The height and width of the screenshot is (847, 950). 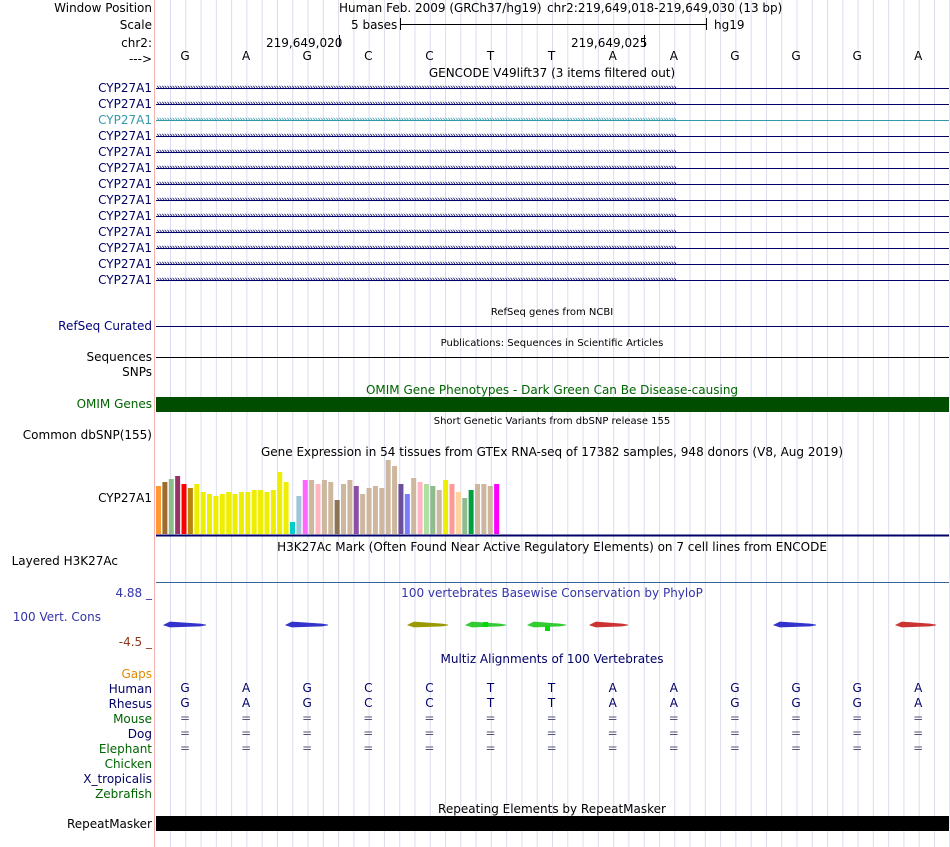 I want to click on rmsk-label: RepeatMasker, so click(x=109, y=824).